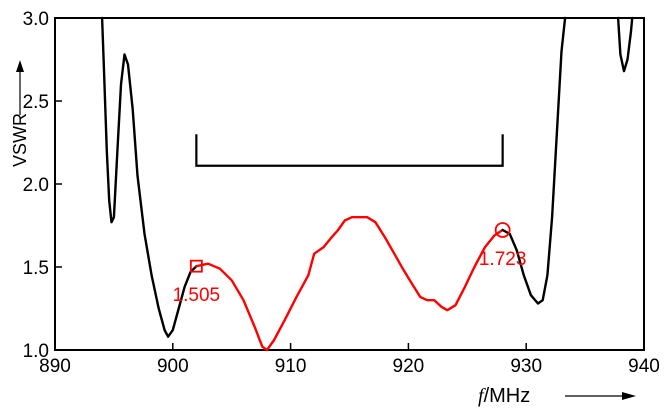  Describe the element at coordinates (173, 366) in the screenshot. I see `x-tick-label: 900` at that location.